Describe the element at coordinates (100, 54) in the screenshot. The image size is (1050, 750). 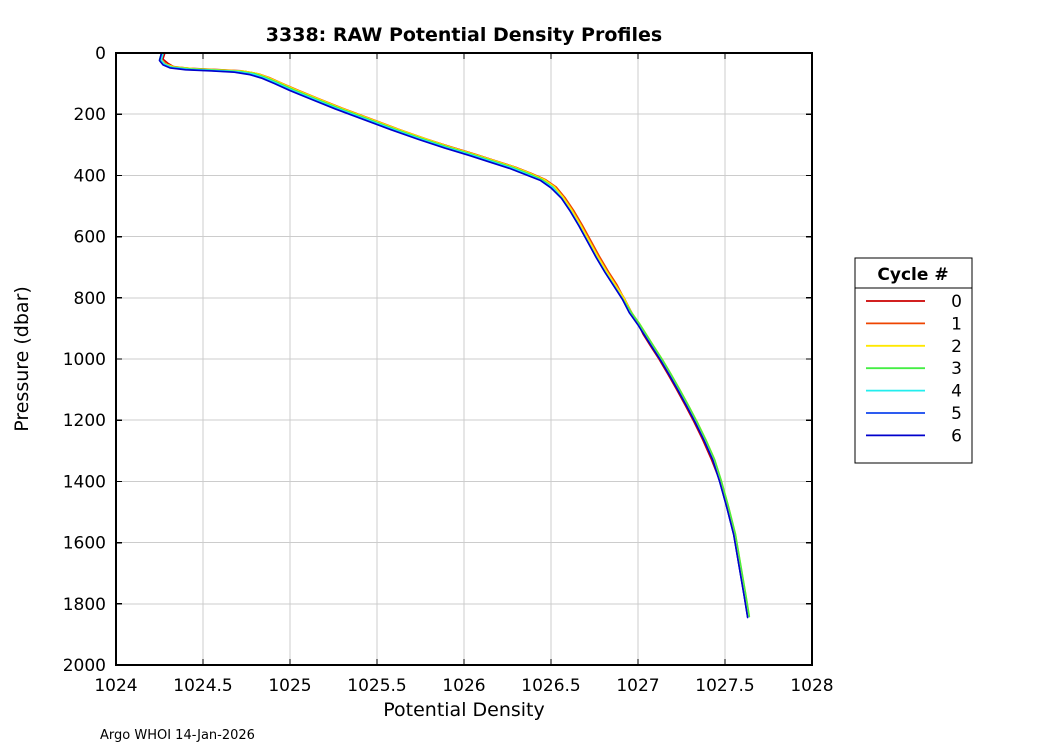
I see `y-tick-label: 0` at that location.